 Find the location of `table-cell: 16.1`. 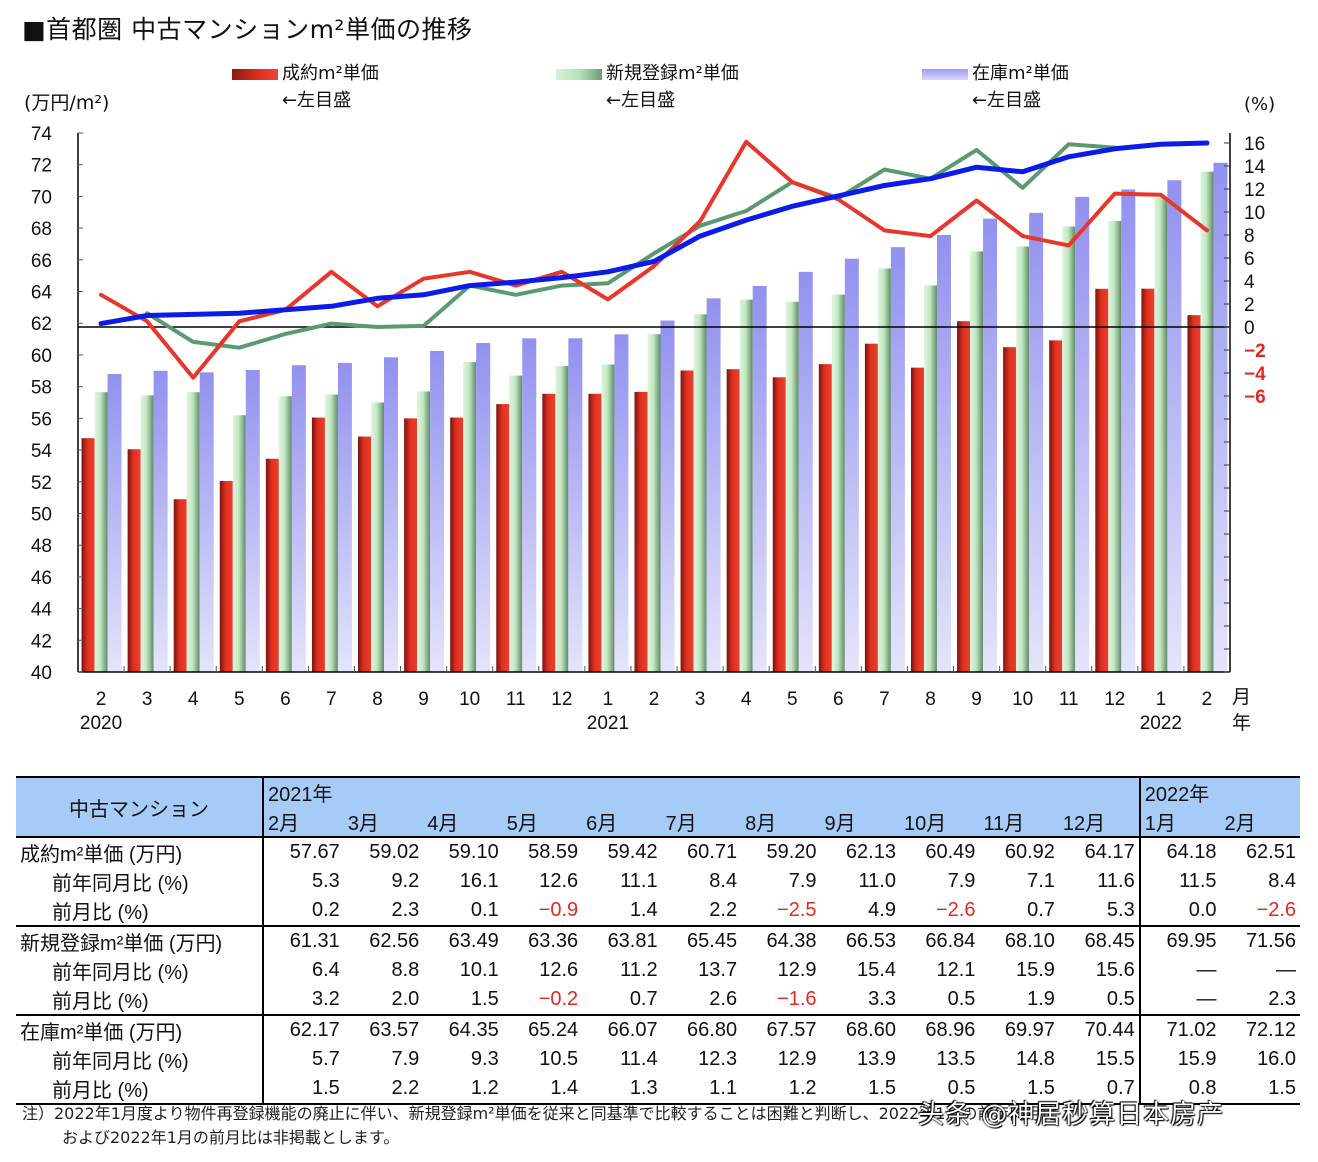

table-cell: 16.1 is located at coordinates (479, 881).